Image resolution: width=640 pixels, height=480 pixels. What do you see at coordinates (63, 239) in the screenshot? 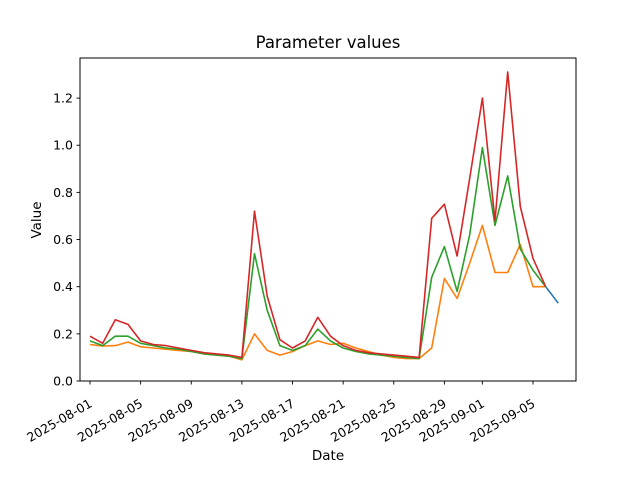
I see `y-tick-label: 0.6` at bounding box center [63, 239].